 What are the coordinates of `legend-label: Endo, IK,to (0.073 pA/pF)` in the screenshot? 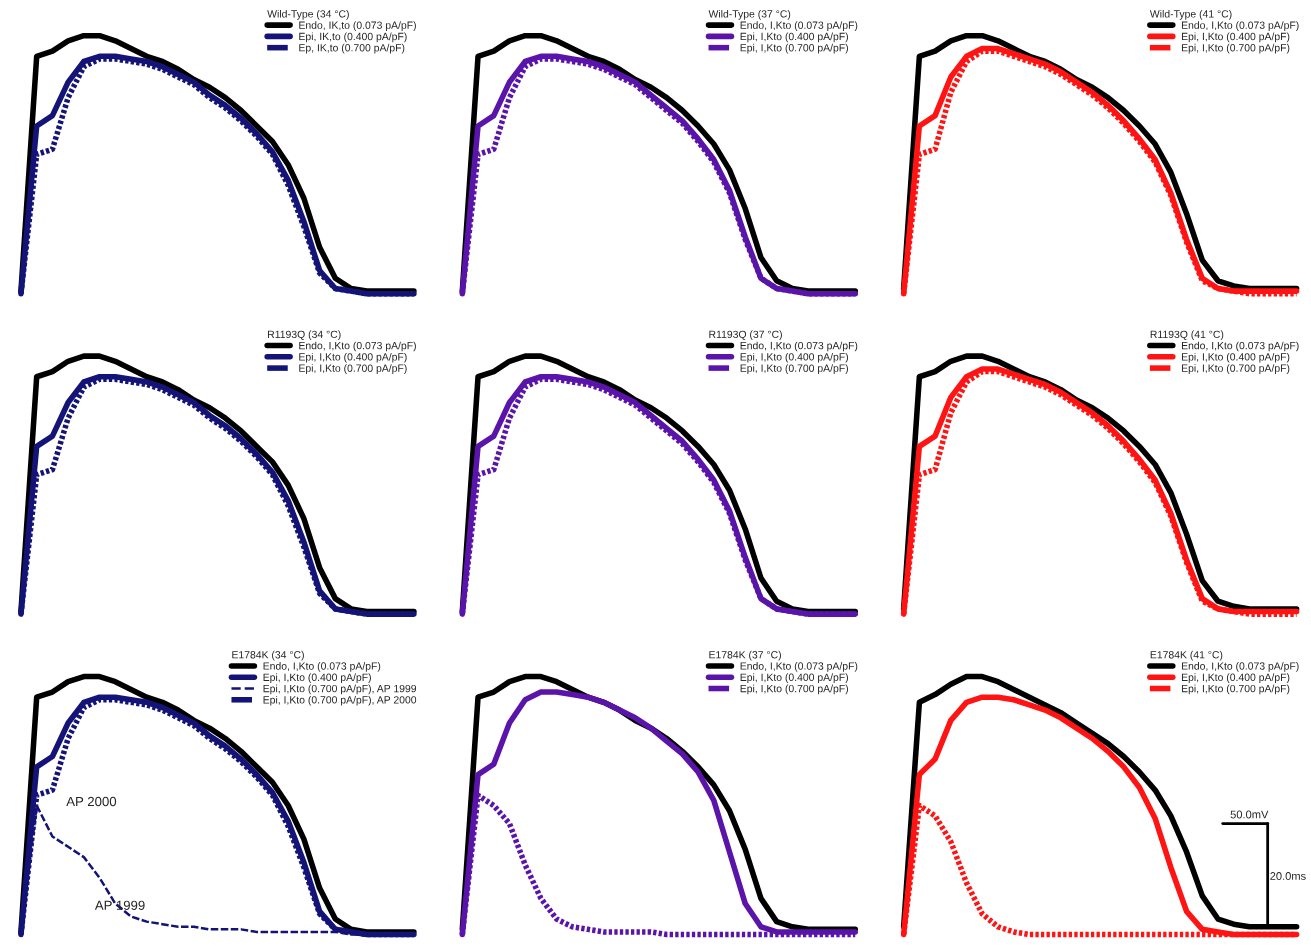 It's located at (357, 26).